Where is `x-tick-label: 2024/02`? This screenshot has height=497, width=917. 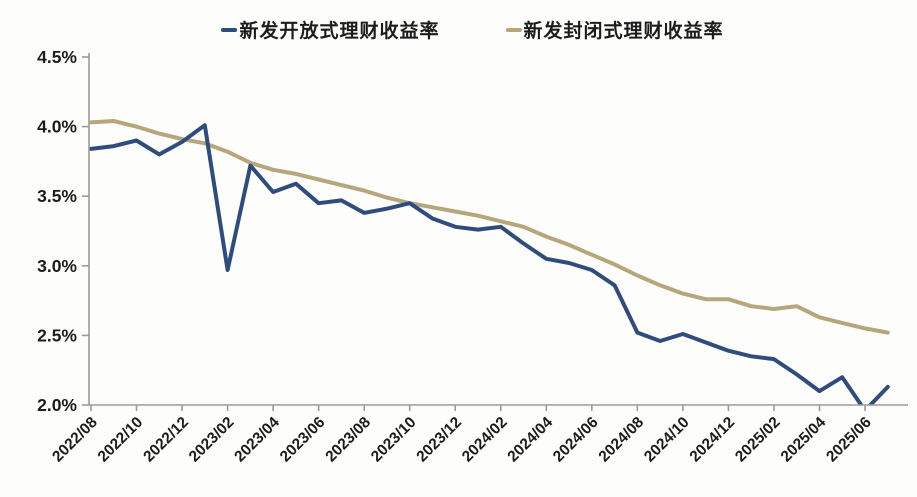
x-tick-label: 2024/02 is located at coordinates (485, 440).